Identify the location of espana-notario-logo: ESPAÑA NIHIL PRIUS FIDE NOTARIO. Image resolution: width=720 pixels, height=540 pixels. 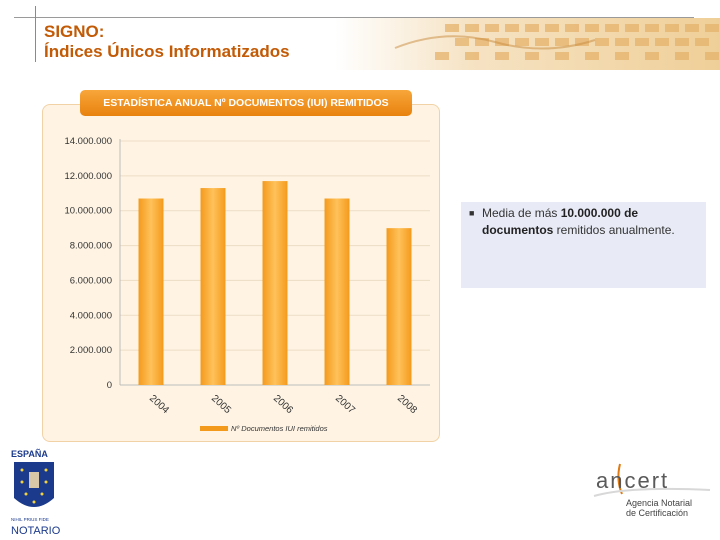
(35, 493).